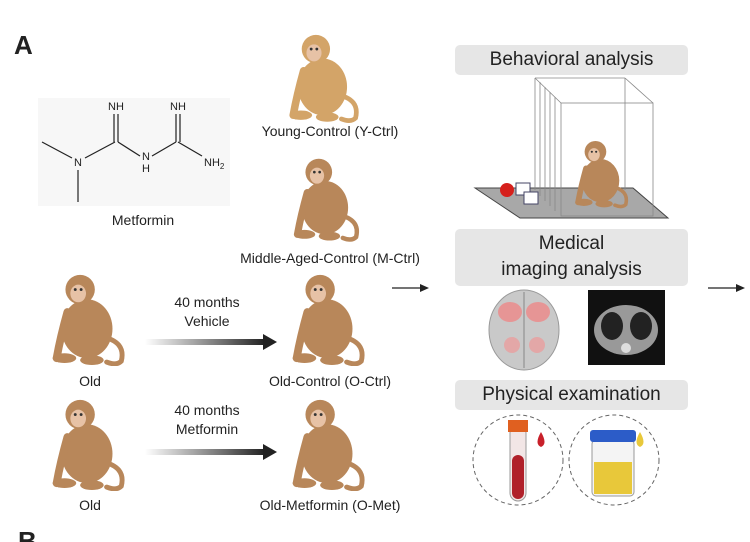 Image resolution: width=750 pixels, height=542 pixels. Describe the element at coordinates (207, 321) in the screenshot. I see `vehicle-agent: Vehicle` at that location.